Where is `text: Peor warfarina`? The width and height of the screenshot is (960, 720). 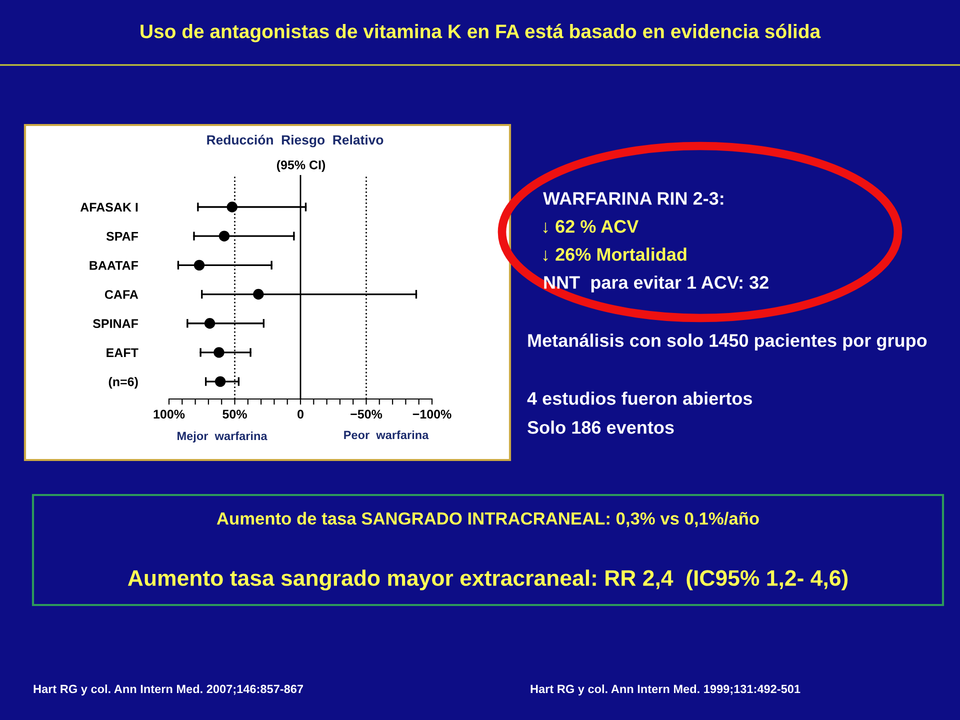 text: Peor warfarina is located at coordinates (386, 435).